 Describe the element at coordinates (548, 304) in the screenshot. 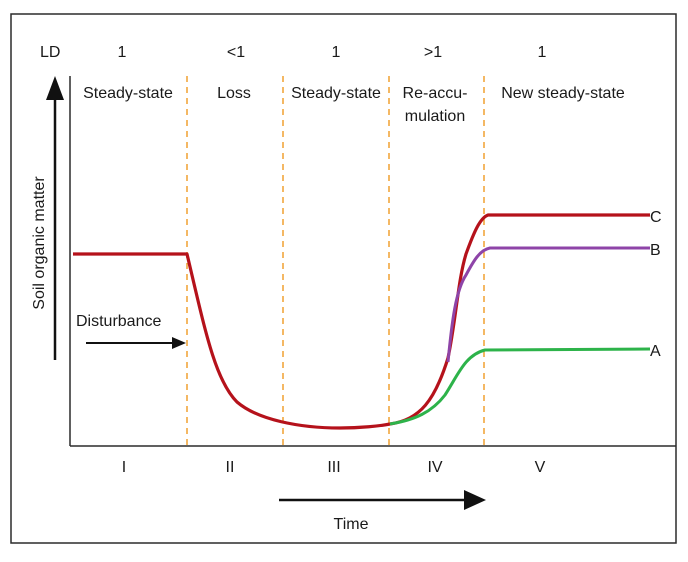

I see `curve-b` at that location.